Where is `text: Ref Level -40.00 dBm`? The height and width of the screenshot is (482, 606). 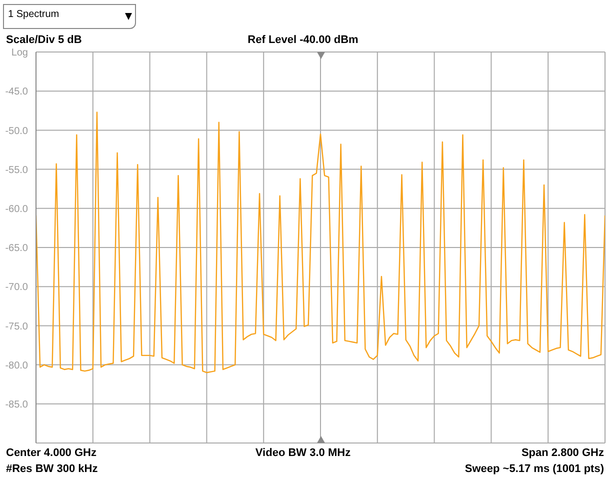
text: Ref Level -40.00 dBm is located at coordinates (303, 40).